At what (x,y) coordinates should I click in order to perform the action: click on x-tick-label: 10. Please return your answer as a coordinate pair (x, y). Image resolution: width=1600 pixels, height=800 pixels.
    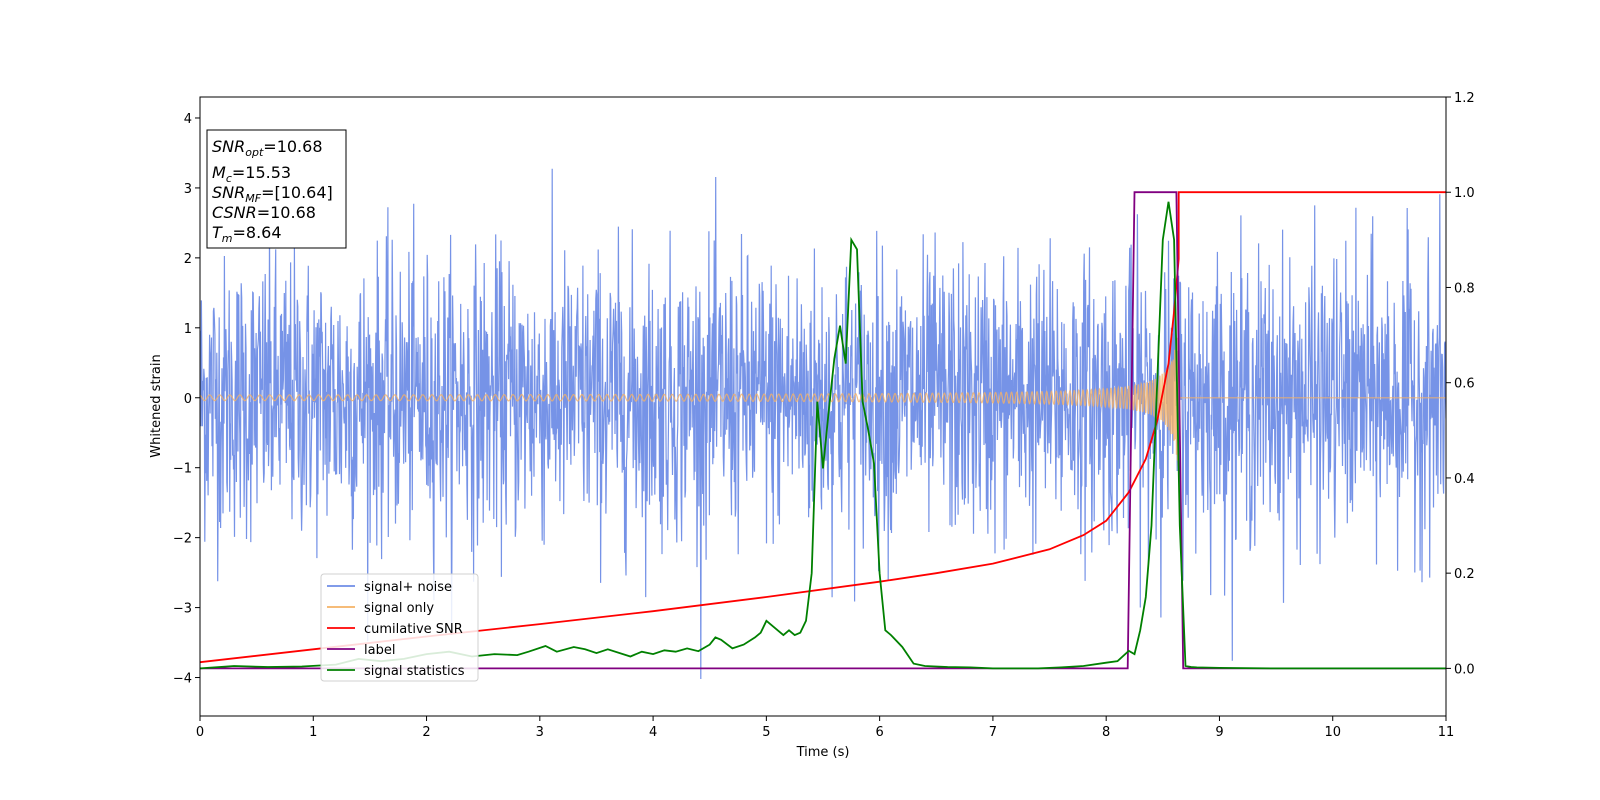
    Looking at the image, I should click on (1332, 732).